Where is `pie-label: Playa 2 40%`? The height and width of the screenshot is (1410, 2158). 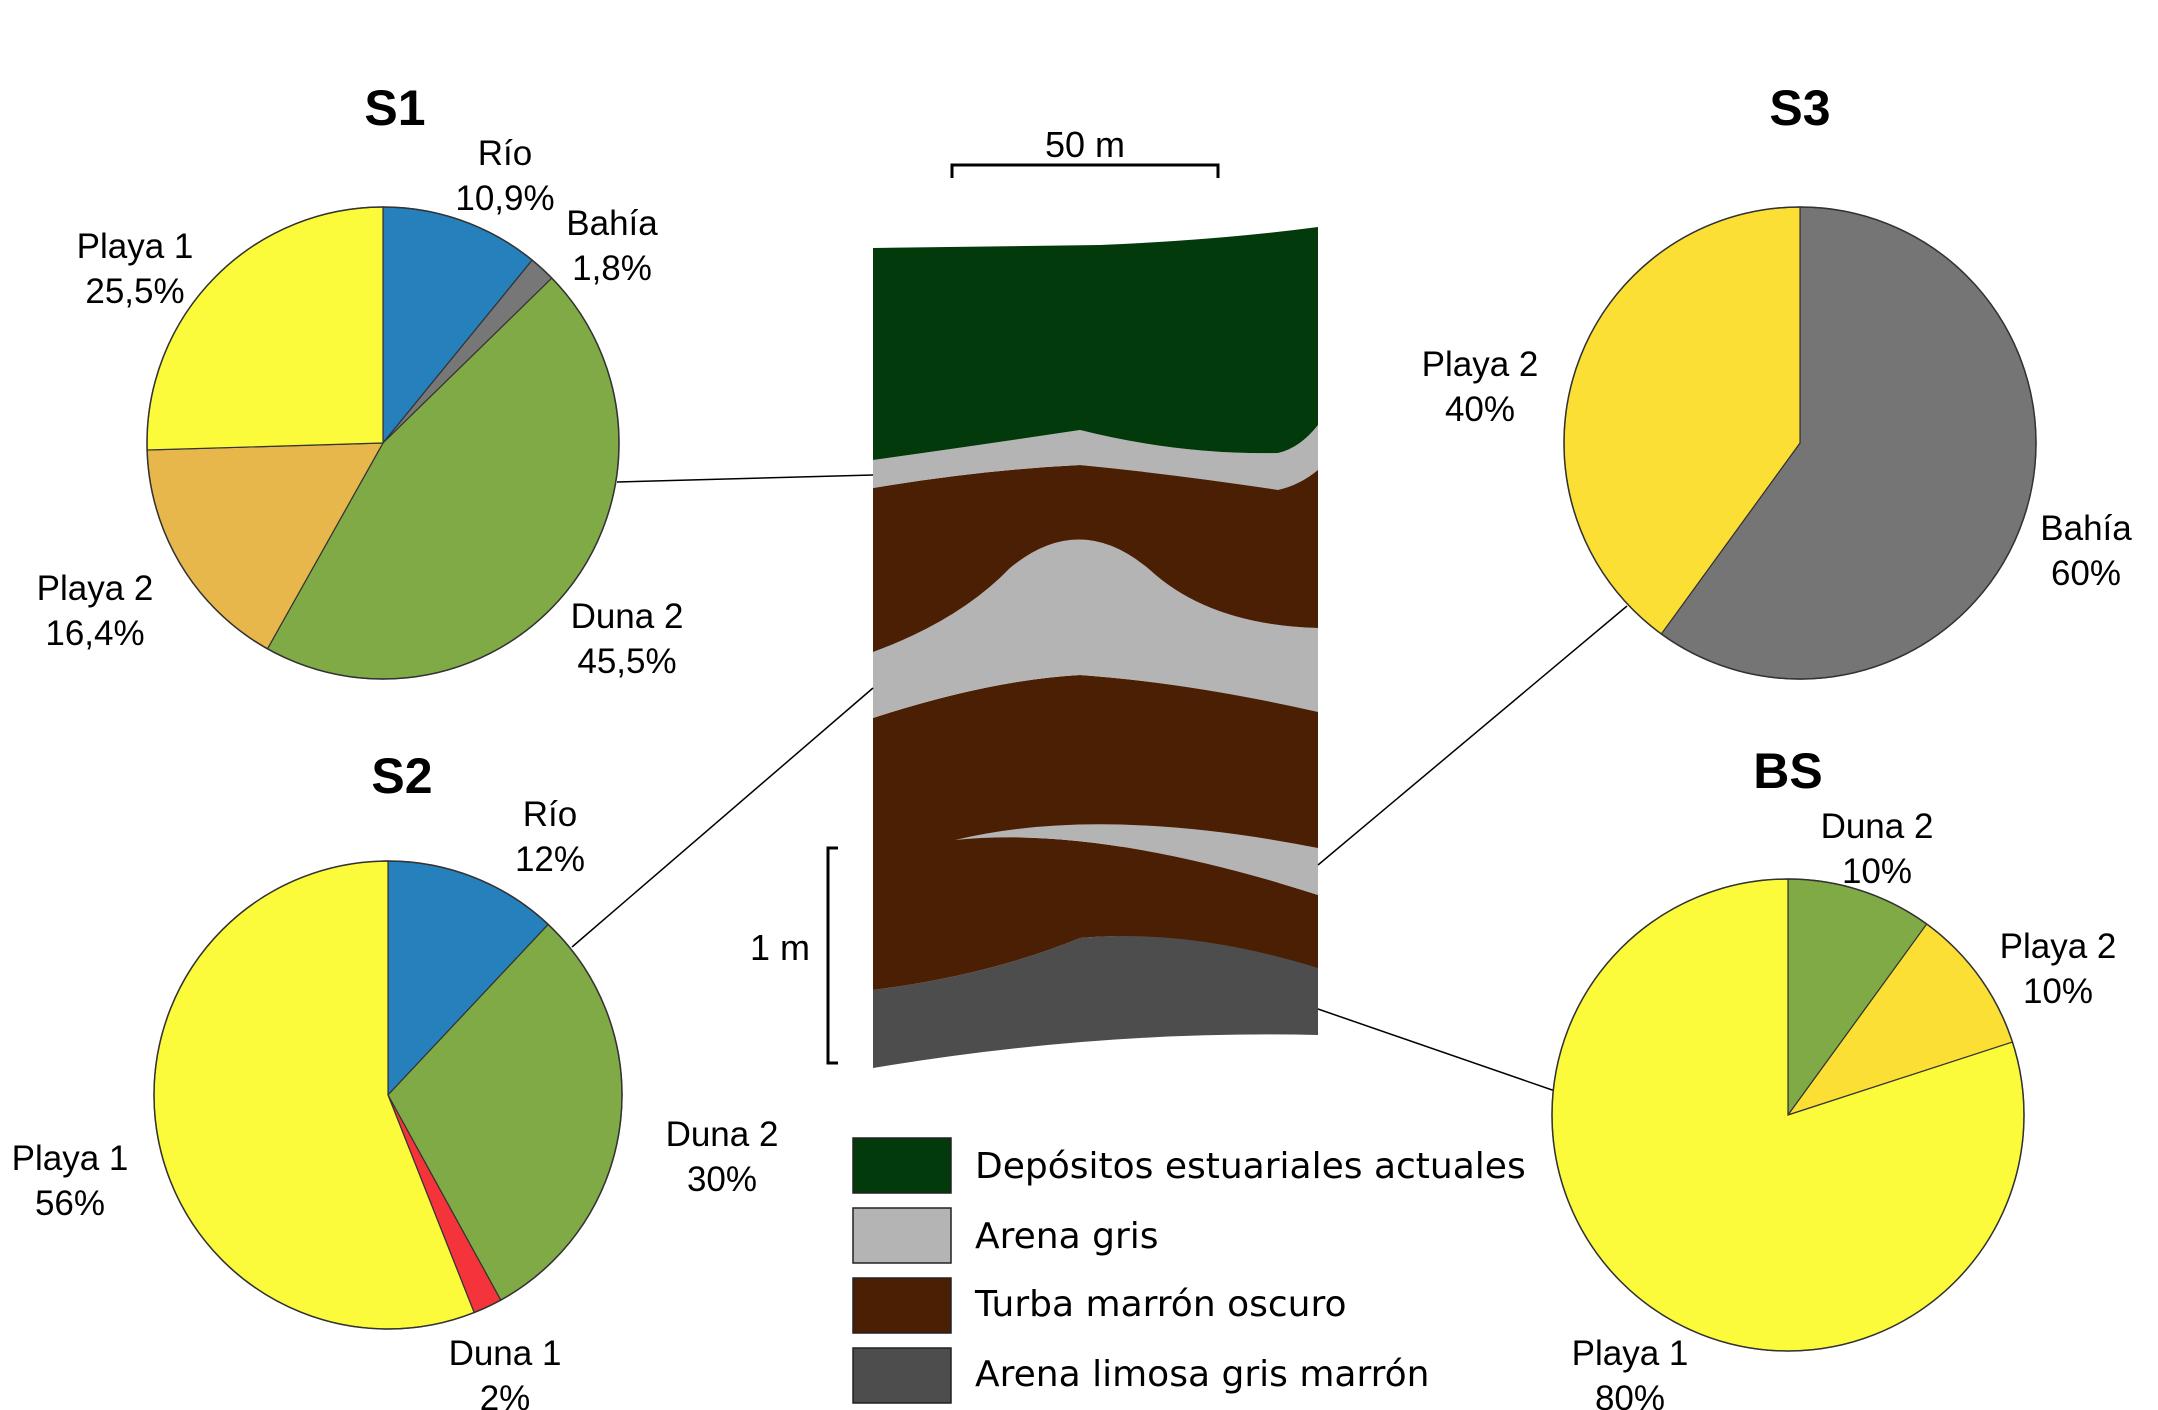
pie-label: Playa 2 40% is located at coordinates (1480, 387).